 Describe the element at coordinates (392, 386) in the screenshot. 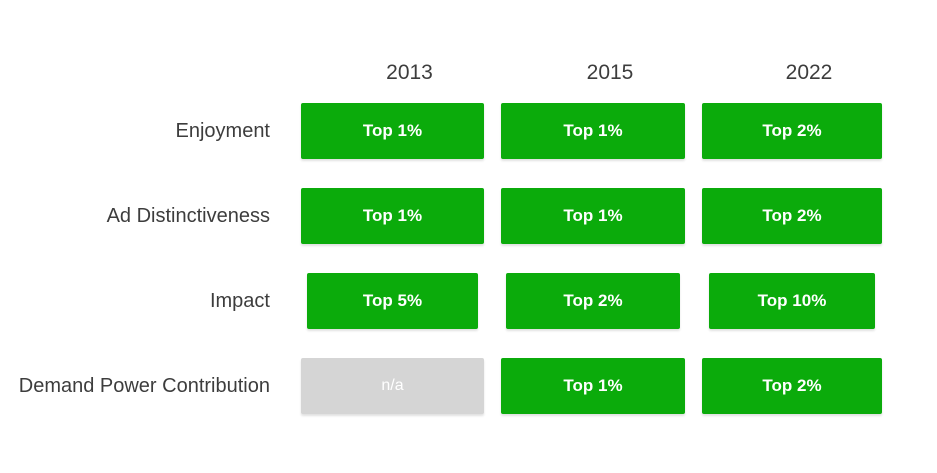

I see `score-cell-demand-power-2013-na: n/a` at that location.